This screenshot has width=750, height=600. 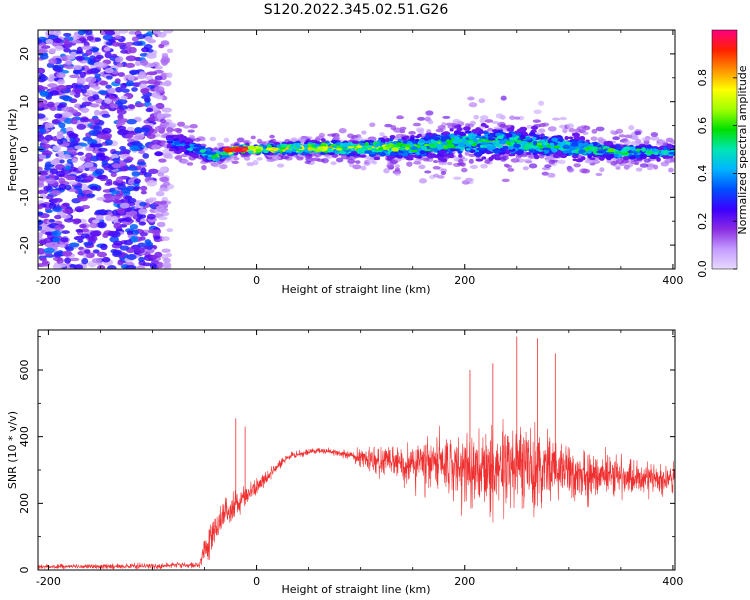 What do you see at coordinates (24, 570) in the screenshot?
I see `snr-y-tick-label: 0` at bounding box center [24, 570].